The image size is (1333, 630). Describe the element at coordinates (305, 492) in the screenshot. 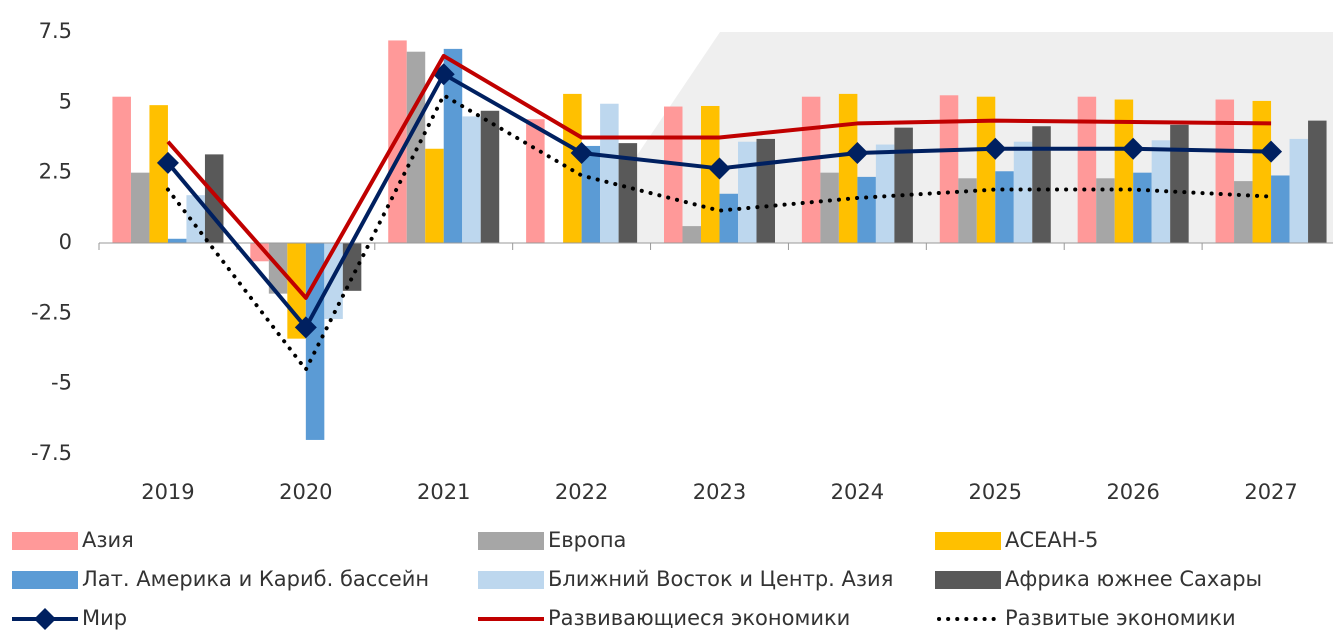

I see `x-tick-label: 2020` at that location.